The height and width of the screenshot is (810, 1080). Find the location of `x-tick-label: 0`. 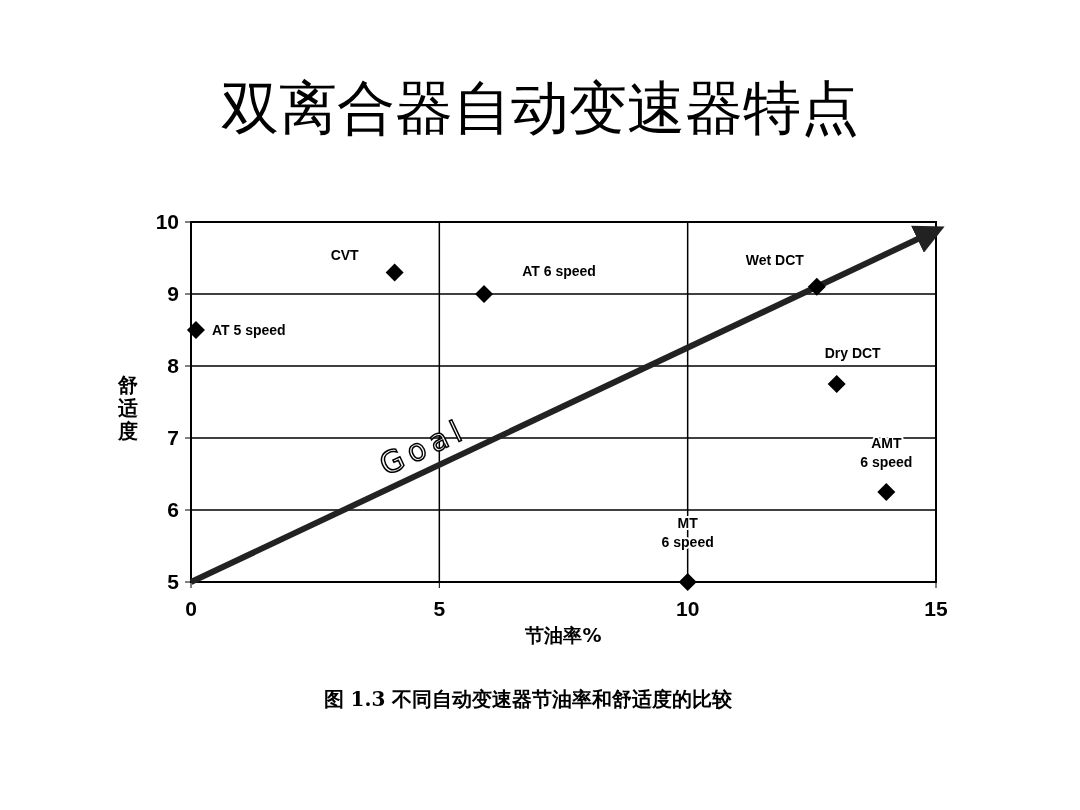

x-tick-label: 0 is located at coordinates (191, 608).